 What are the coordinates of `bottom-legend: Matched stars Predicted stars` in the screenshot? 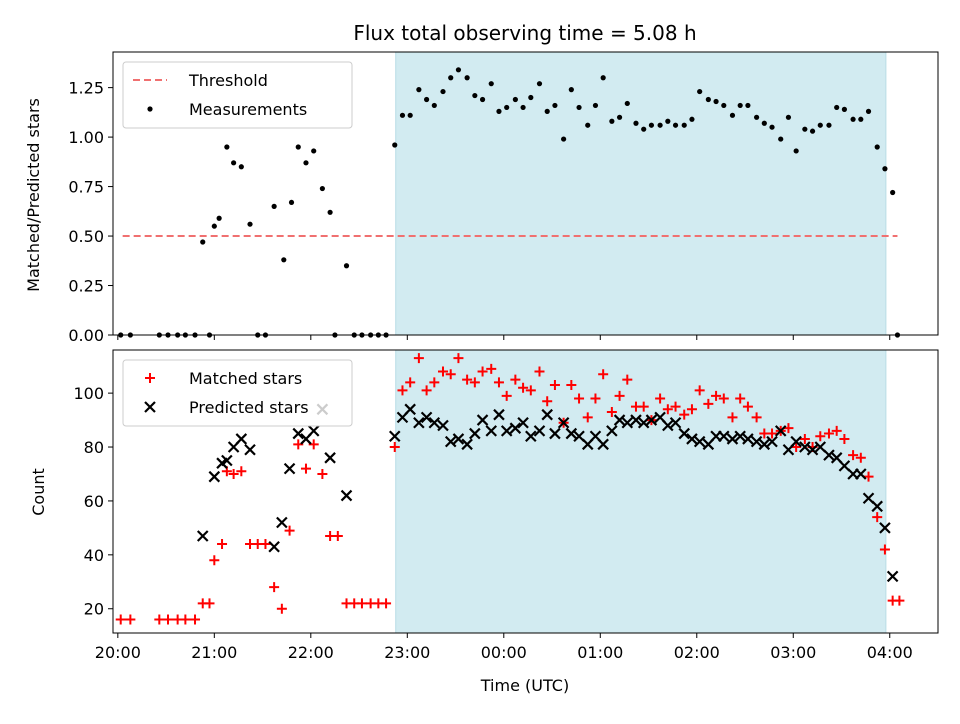 It's located at (237, 393).